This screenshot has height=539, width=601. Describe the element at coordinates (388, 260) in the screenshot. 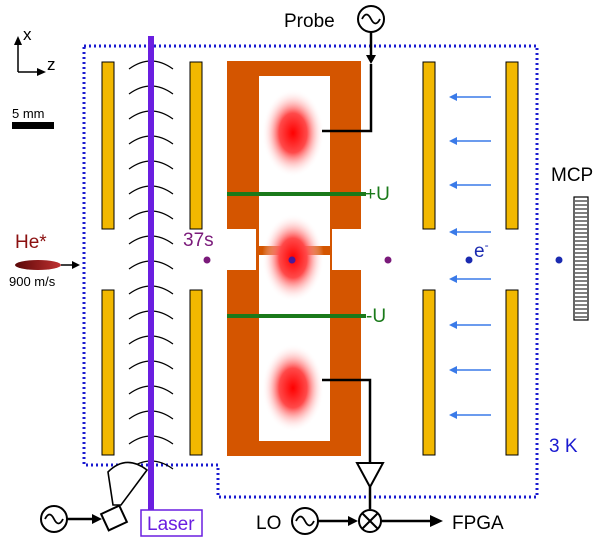

I see `atom-dot-right` at that location.